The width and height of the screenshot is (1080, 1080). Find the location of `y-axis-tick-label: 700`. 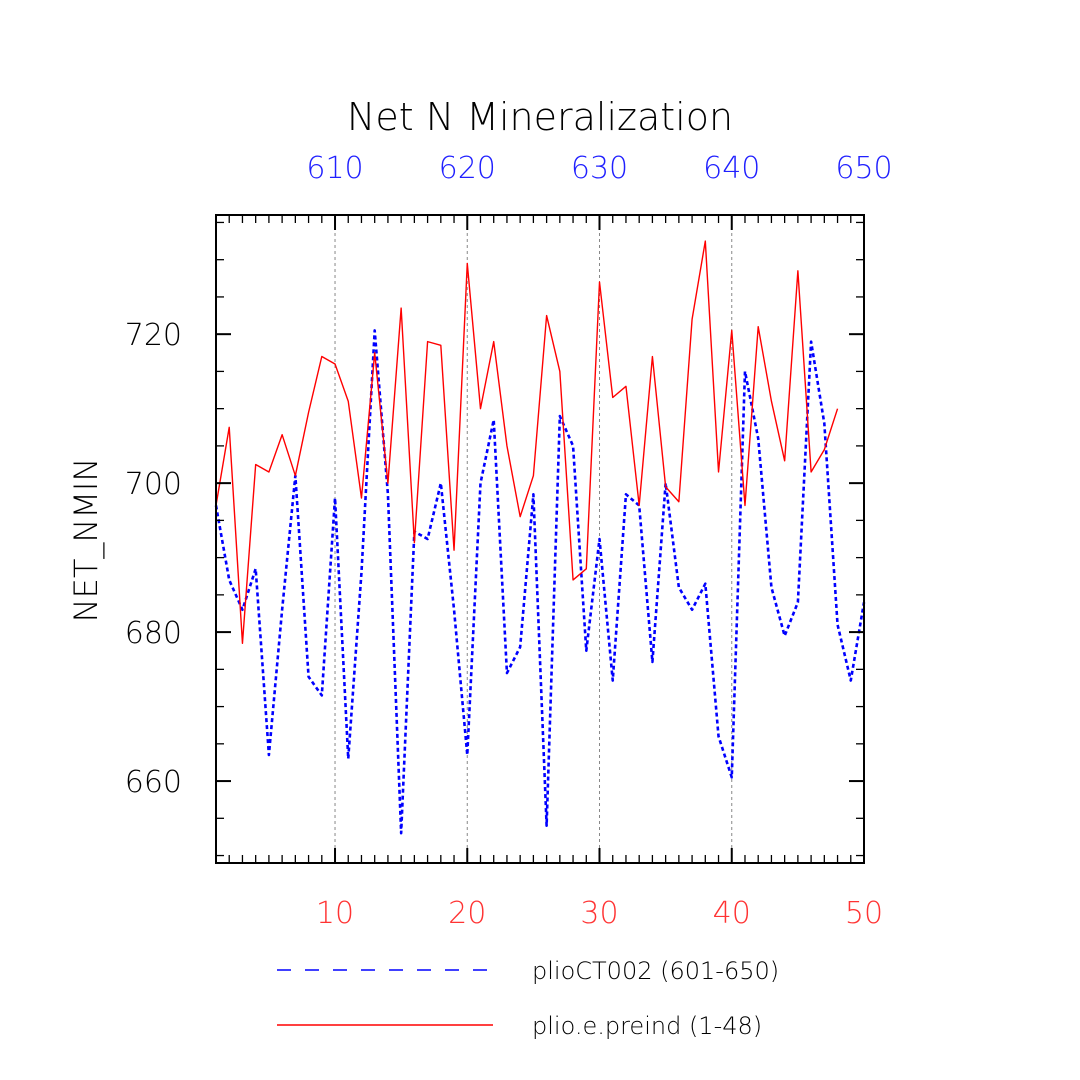

y-axis-tick-label: 700 is located at coordinates (153, 484).